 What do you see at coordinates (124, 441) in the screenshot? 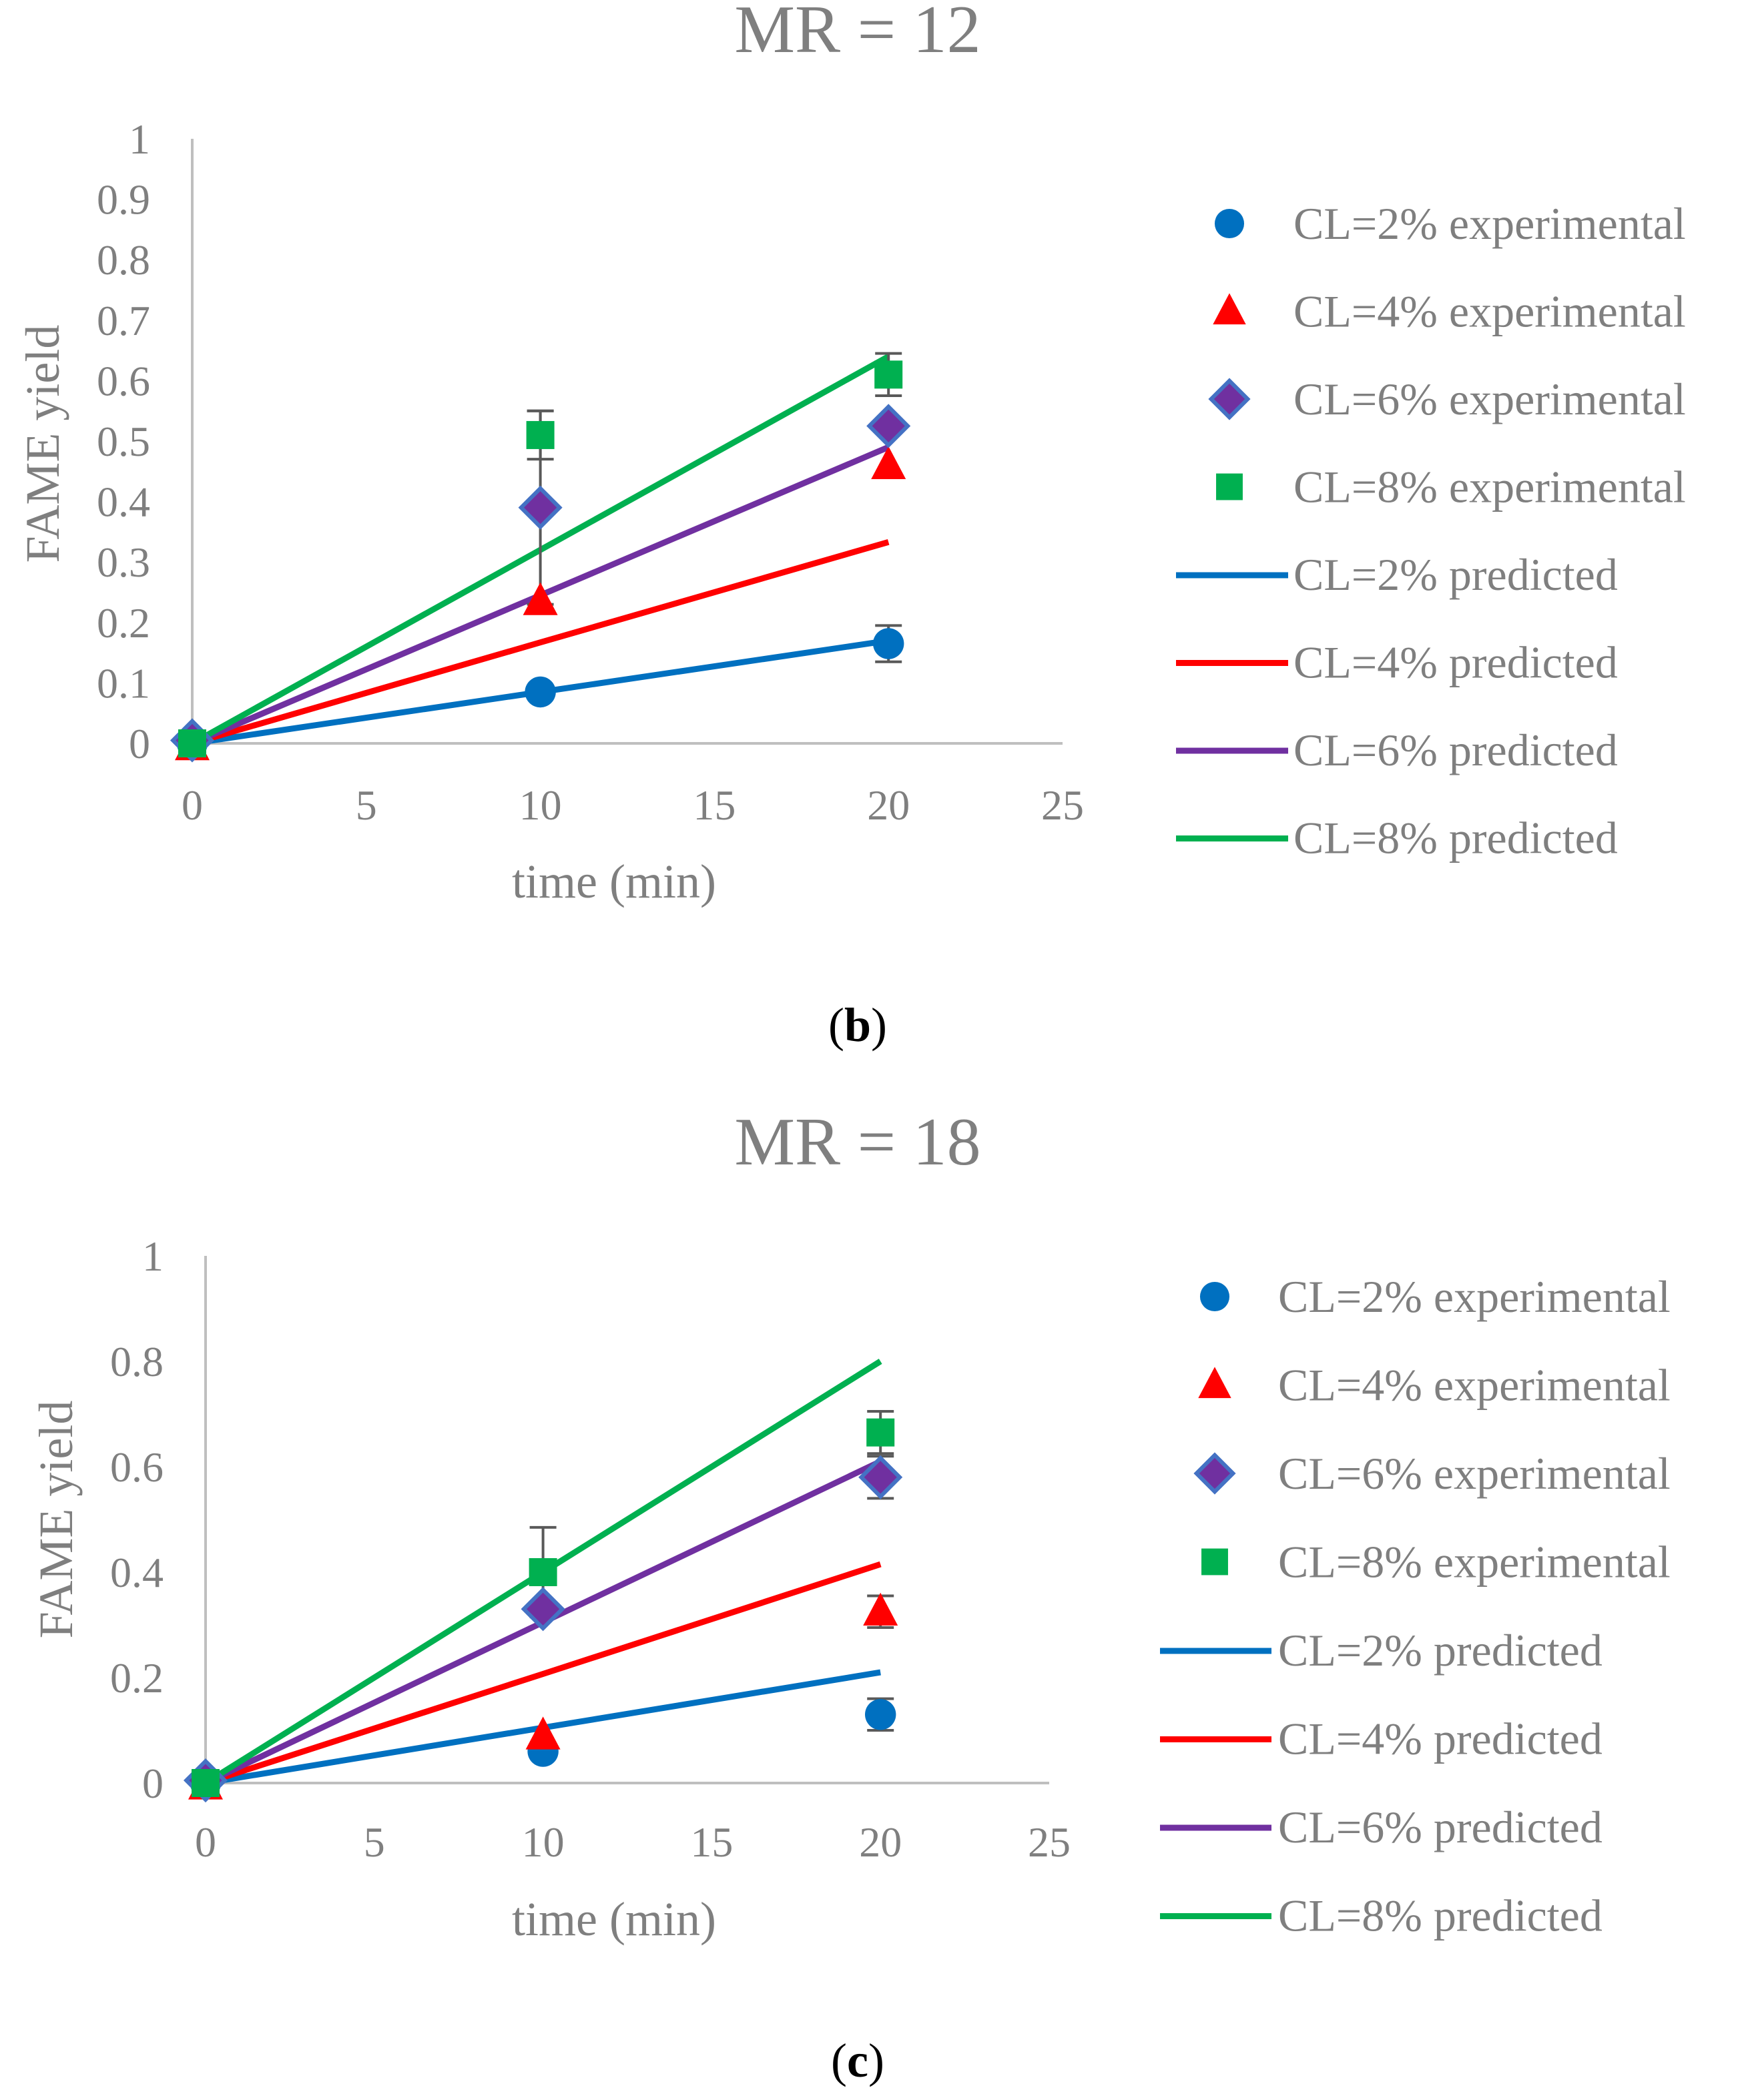
I see `y-tick-label: 0.5` at bounding box center [124, 441].